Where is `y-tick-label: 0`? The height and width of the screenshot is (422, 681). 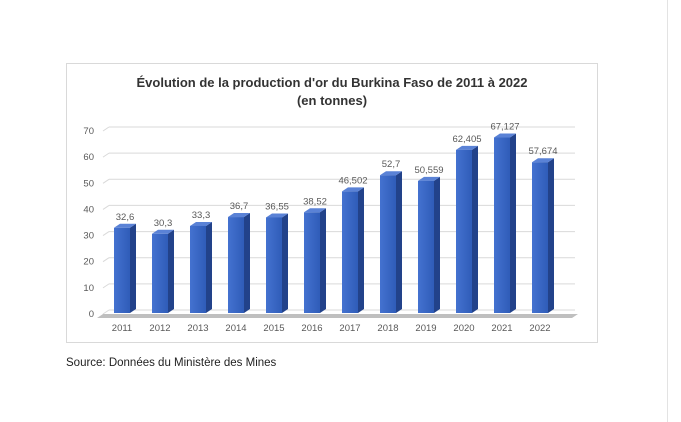
y-tick-label: 0 is located at coordinates (91, 314).